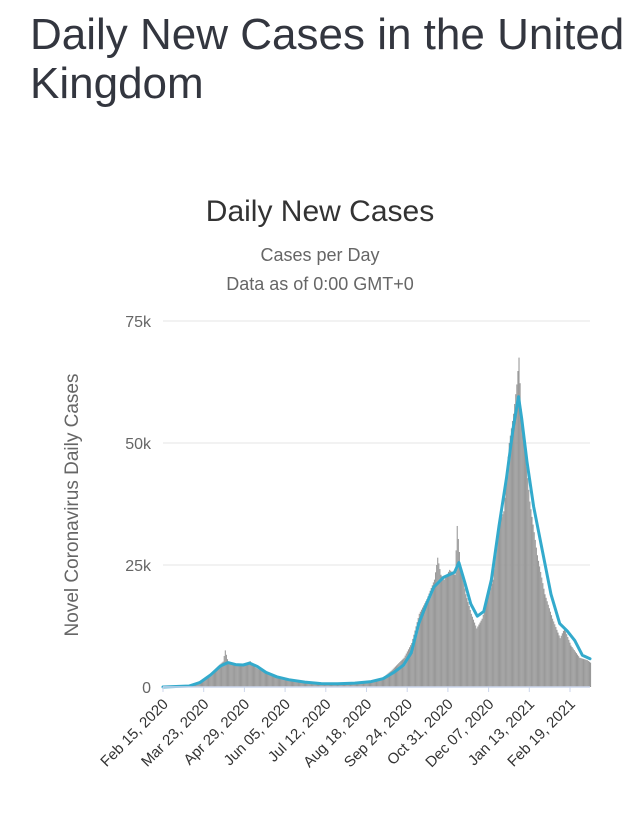 The width and height of the screenshot is (640, 819). I want to click on chart-title: Daily New Cases, so click(320, 211).